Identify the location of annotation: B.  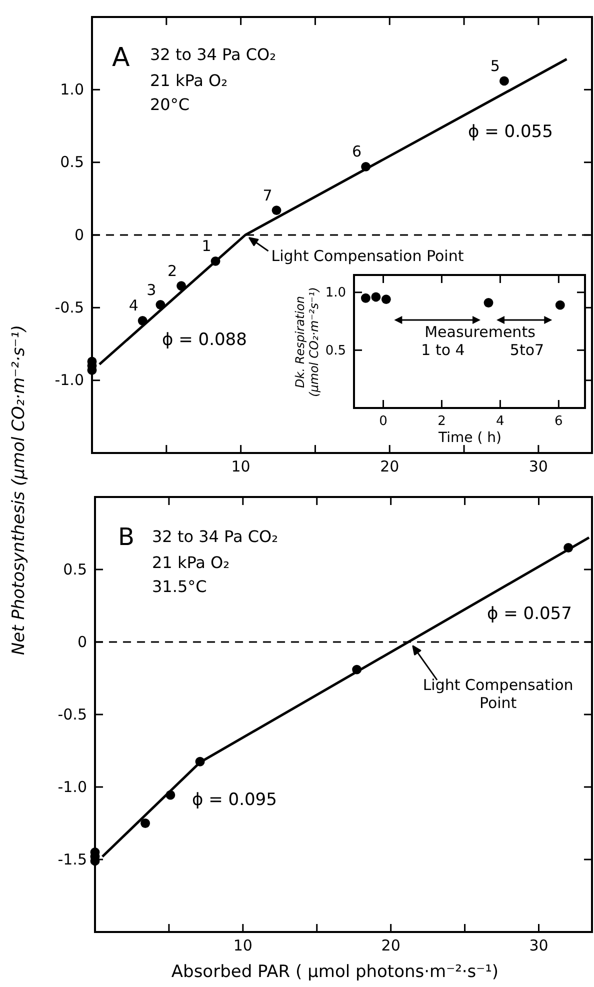
(126, 537).